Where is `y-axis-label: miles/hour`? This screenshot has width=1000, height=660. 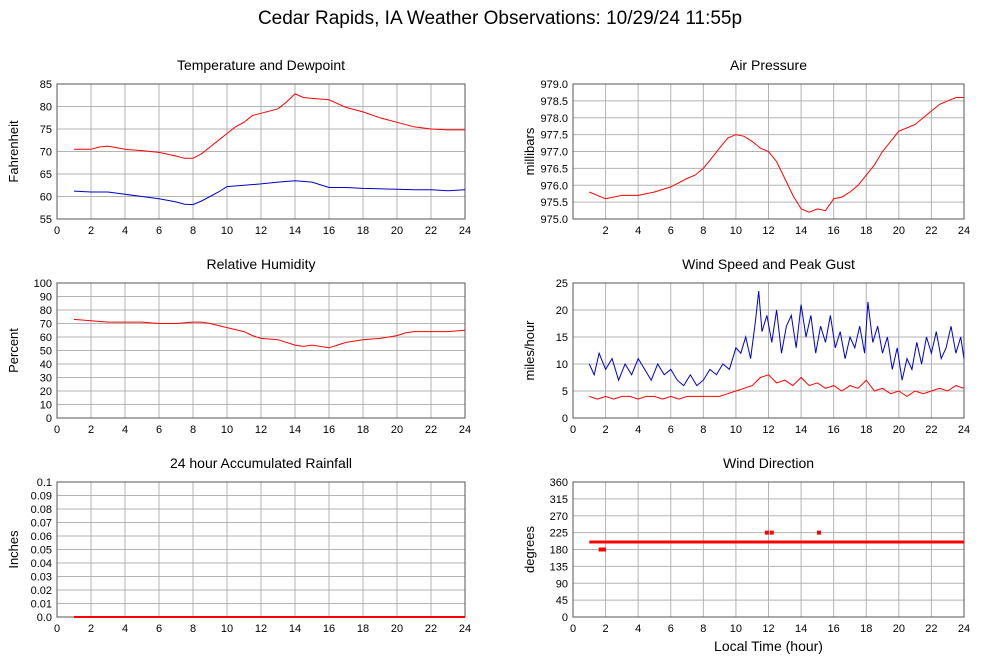
y-axis-label: miles/hour is located at coordinates (529, 350).